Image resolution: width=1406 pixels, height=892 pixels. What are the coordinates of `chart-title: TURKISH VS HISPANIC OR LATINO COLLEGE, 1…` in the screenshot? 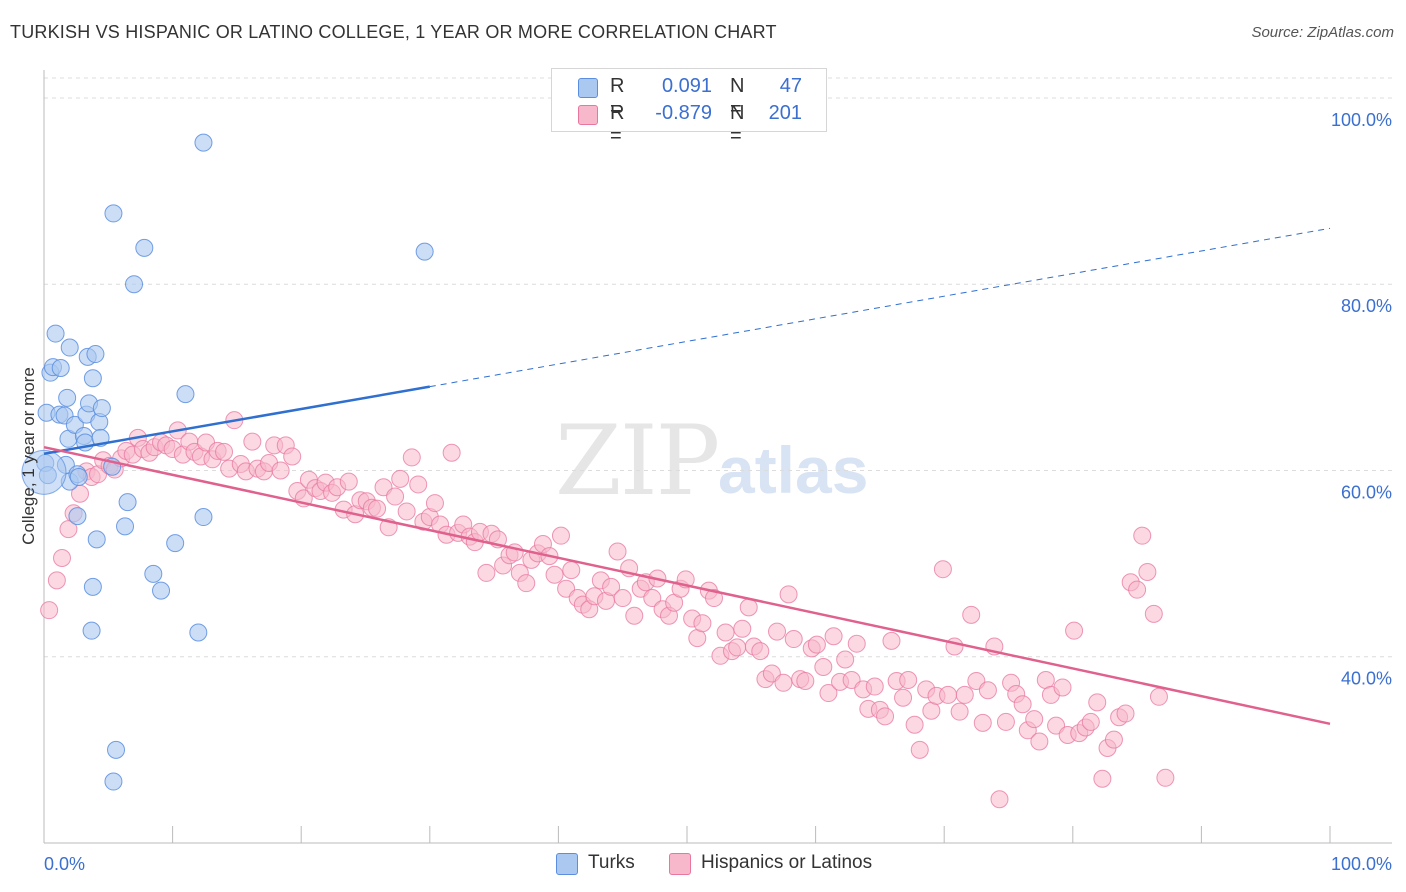 It's located at (393, 32).